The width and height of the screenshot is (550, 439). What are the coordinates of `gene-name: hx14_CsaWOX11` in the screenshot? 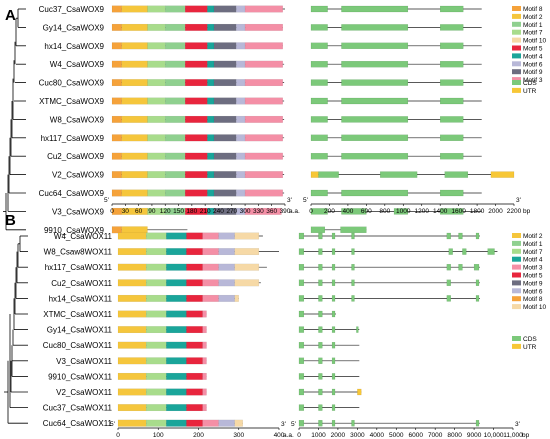 It's located at (81, 298).